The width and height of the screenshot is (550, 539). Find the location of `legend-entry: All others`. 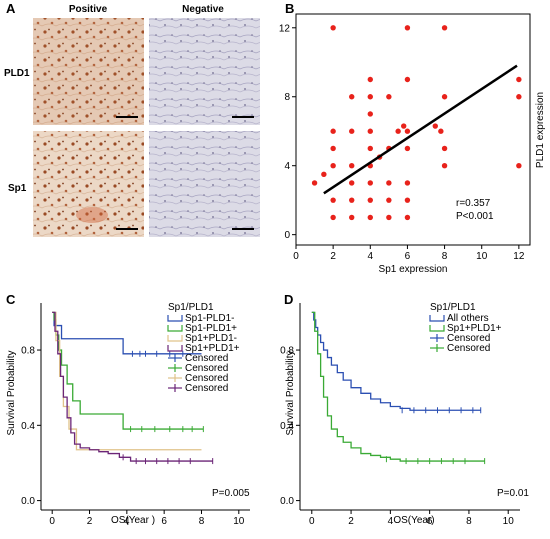

legend-entry: All others is located at coordinates (468, 318).